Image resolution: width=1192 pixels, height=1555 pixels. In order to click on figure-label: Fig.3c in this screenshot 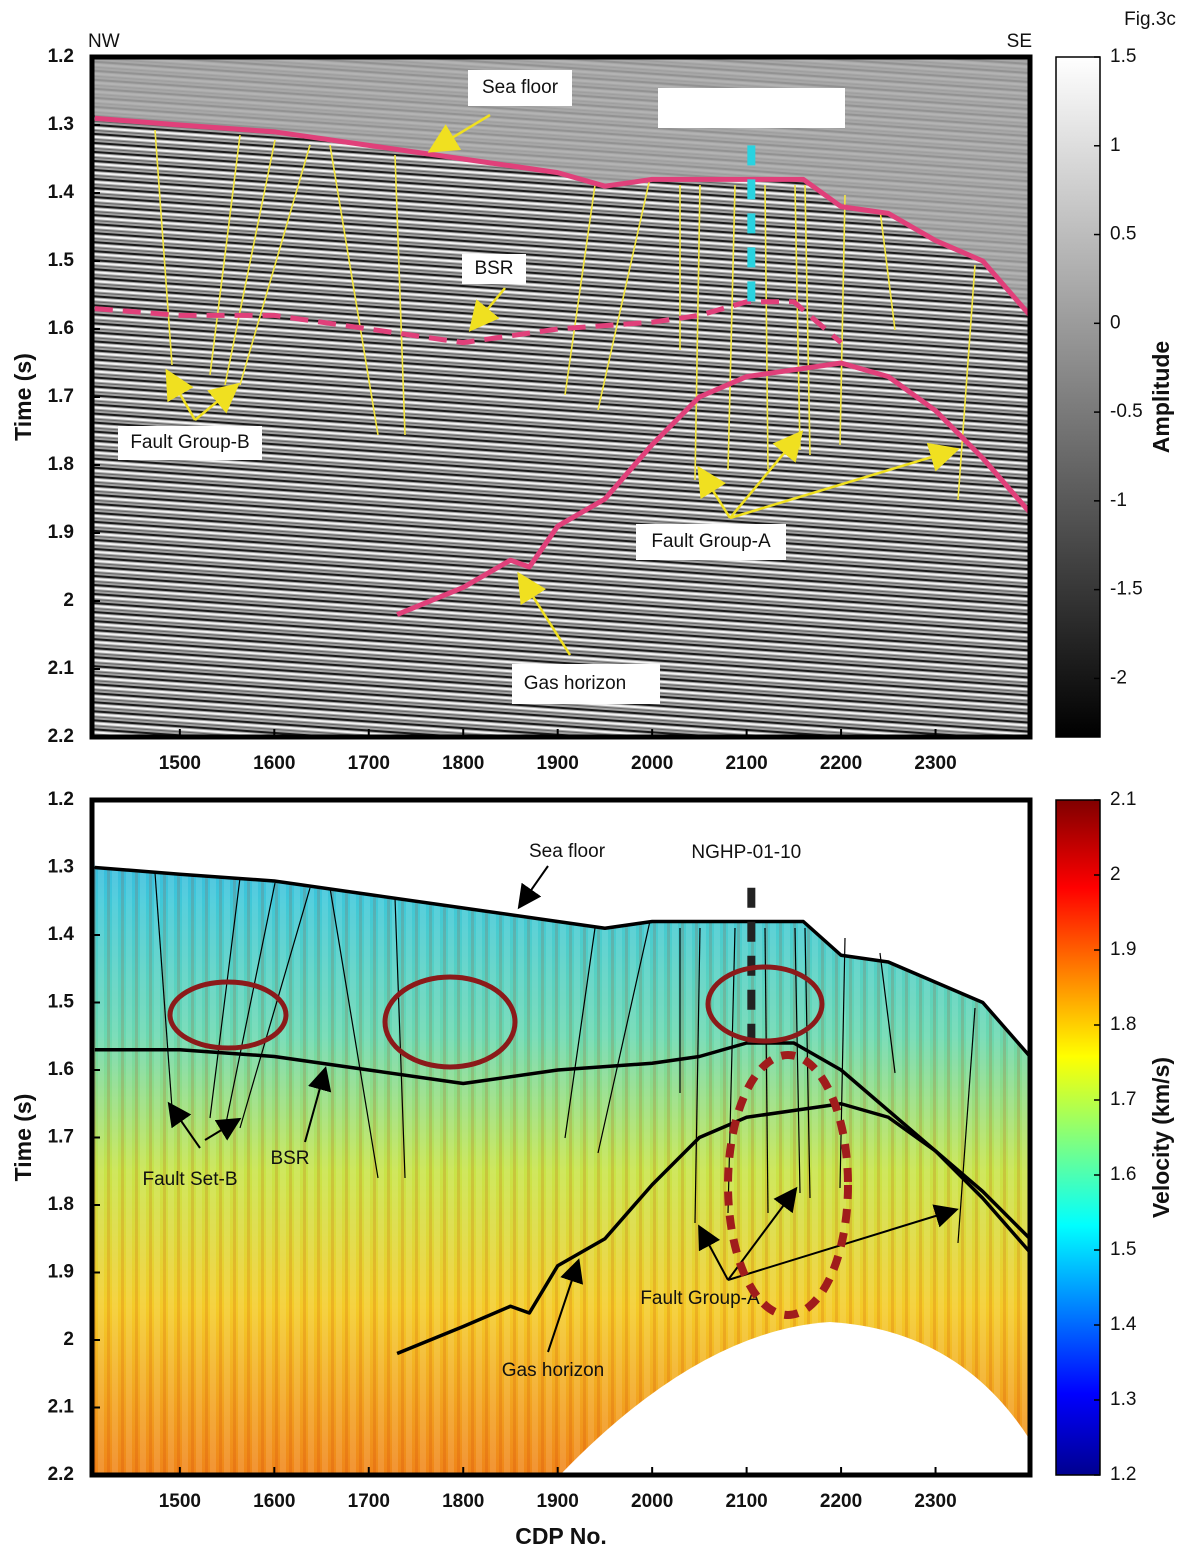, I will do `click(1150, 19)`.